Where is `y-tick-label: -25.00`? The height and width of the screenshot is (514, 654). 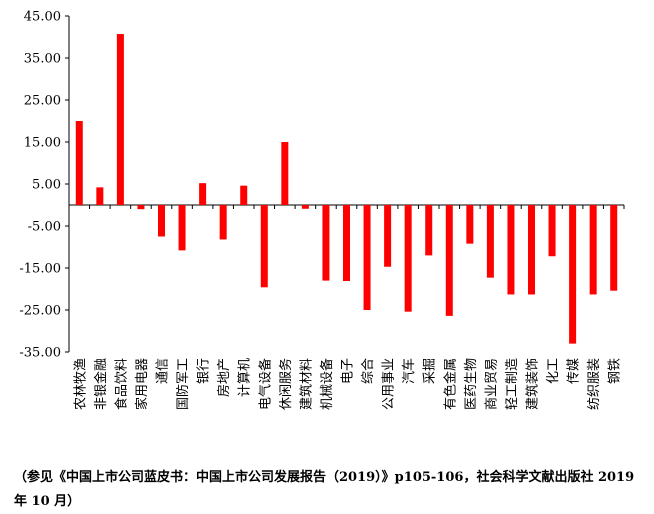 y-tick-label: -25.00 is located at coordinates (40, 311).